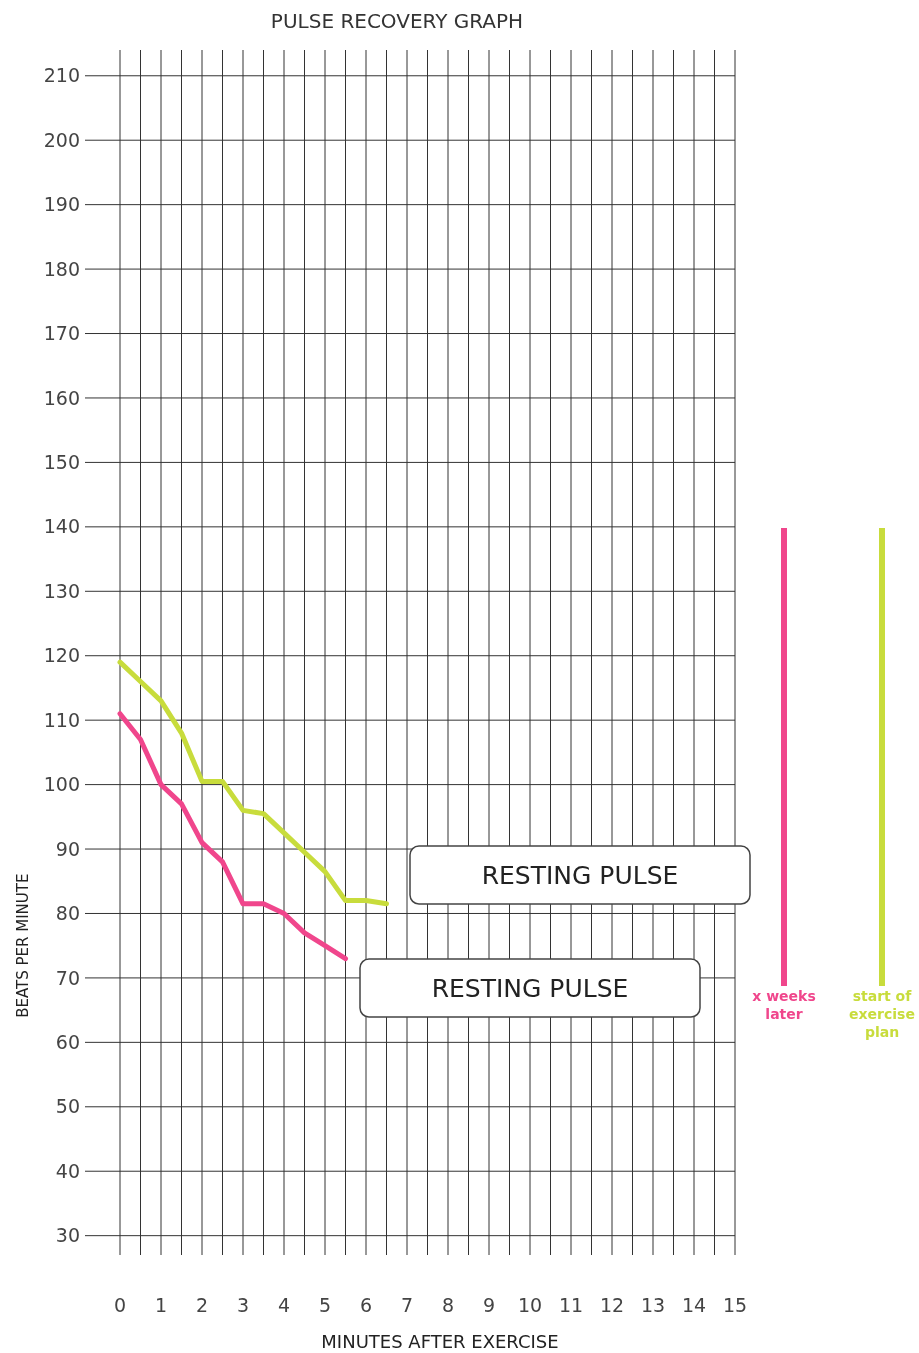 Image resolution: width=919 pixels, height=1353 pixels. What do you see at coordinates (61, 333) in the screenshot?
I see `y-tick-label: 170` at bounding box center [61, 333].